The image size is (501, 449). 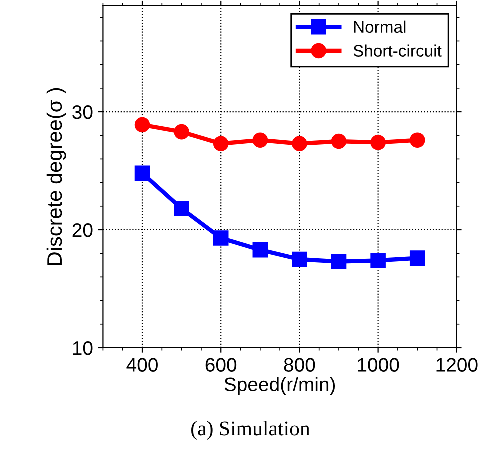 I want to click on y-tick-label: 10, so click(x=83, y=348).